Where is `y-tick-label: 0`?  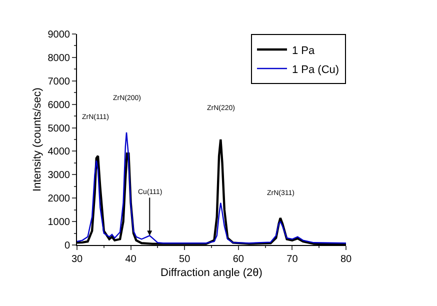 y-tick-label: 0 is located at coordinates (67, 246).